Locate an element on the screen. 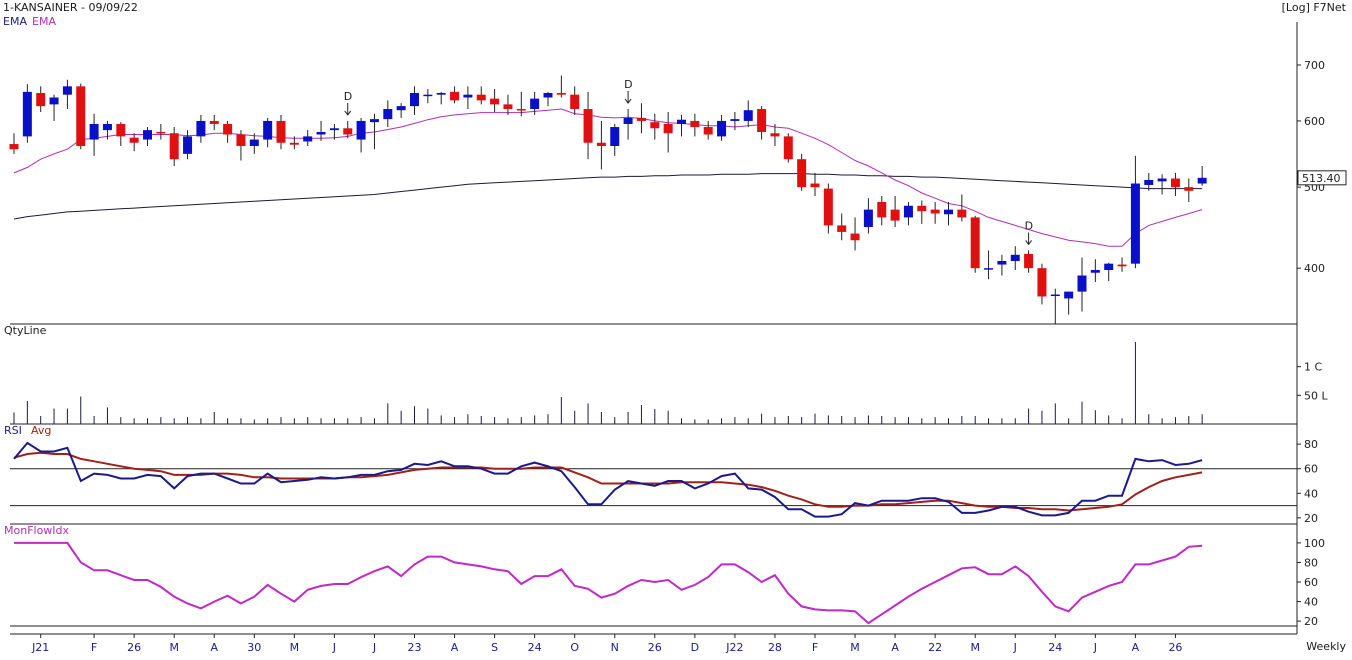  x-tick-label: S is located at coordinates (494, 647).